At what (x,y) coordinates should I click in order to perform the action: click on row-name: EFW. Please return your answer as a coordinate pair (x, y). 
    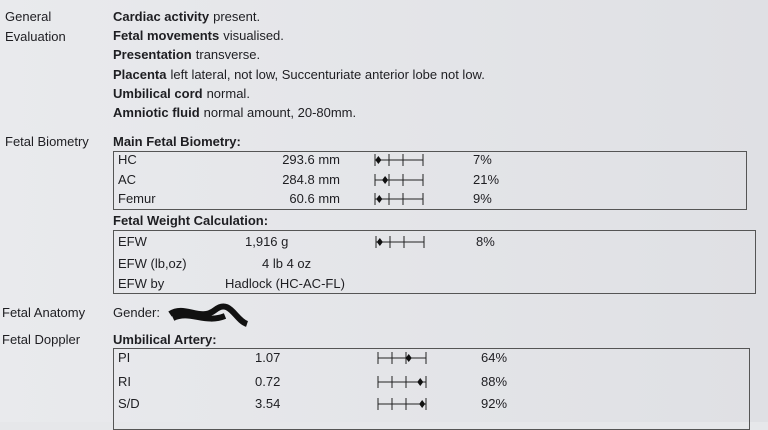
    Looking at the image, I should click on (132, 241).